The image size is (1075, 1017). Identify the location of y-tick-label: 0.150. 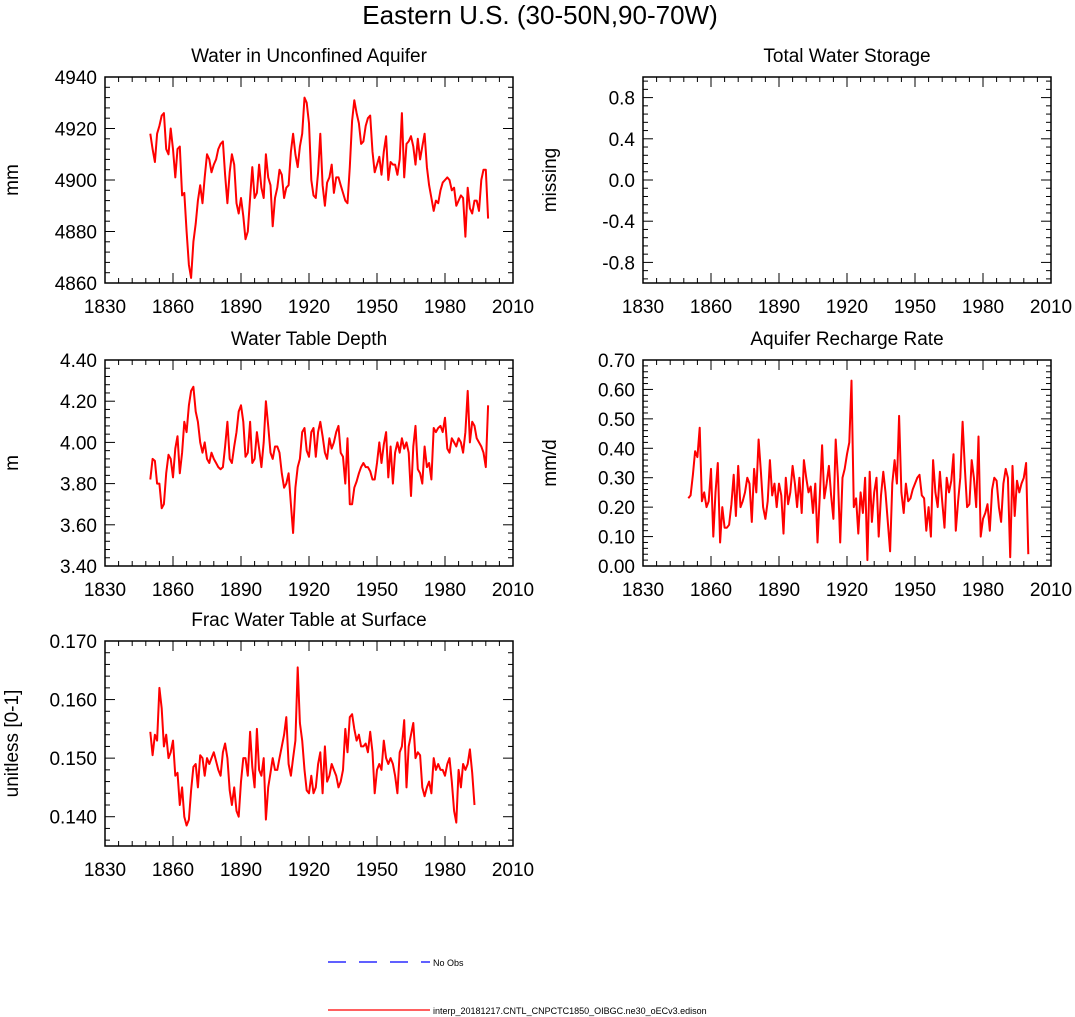
(73, 759).